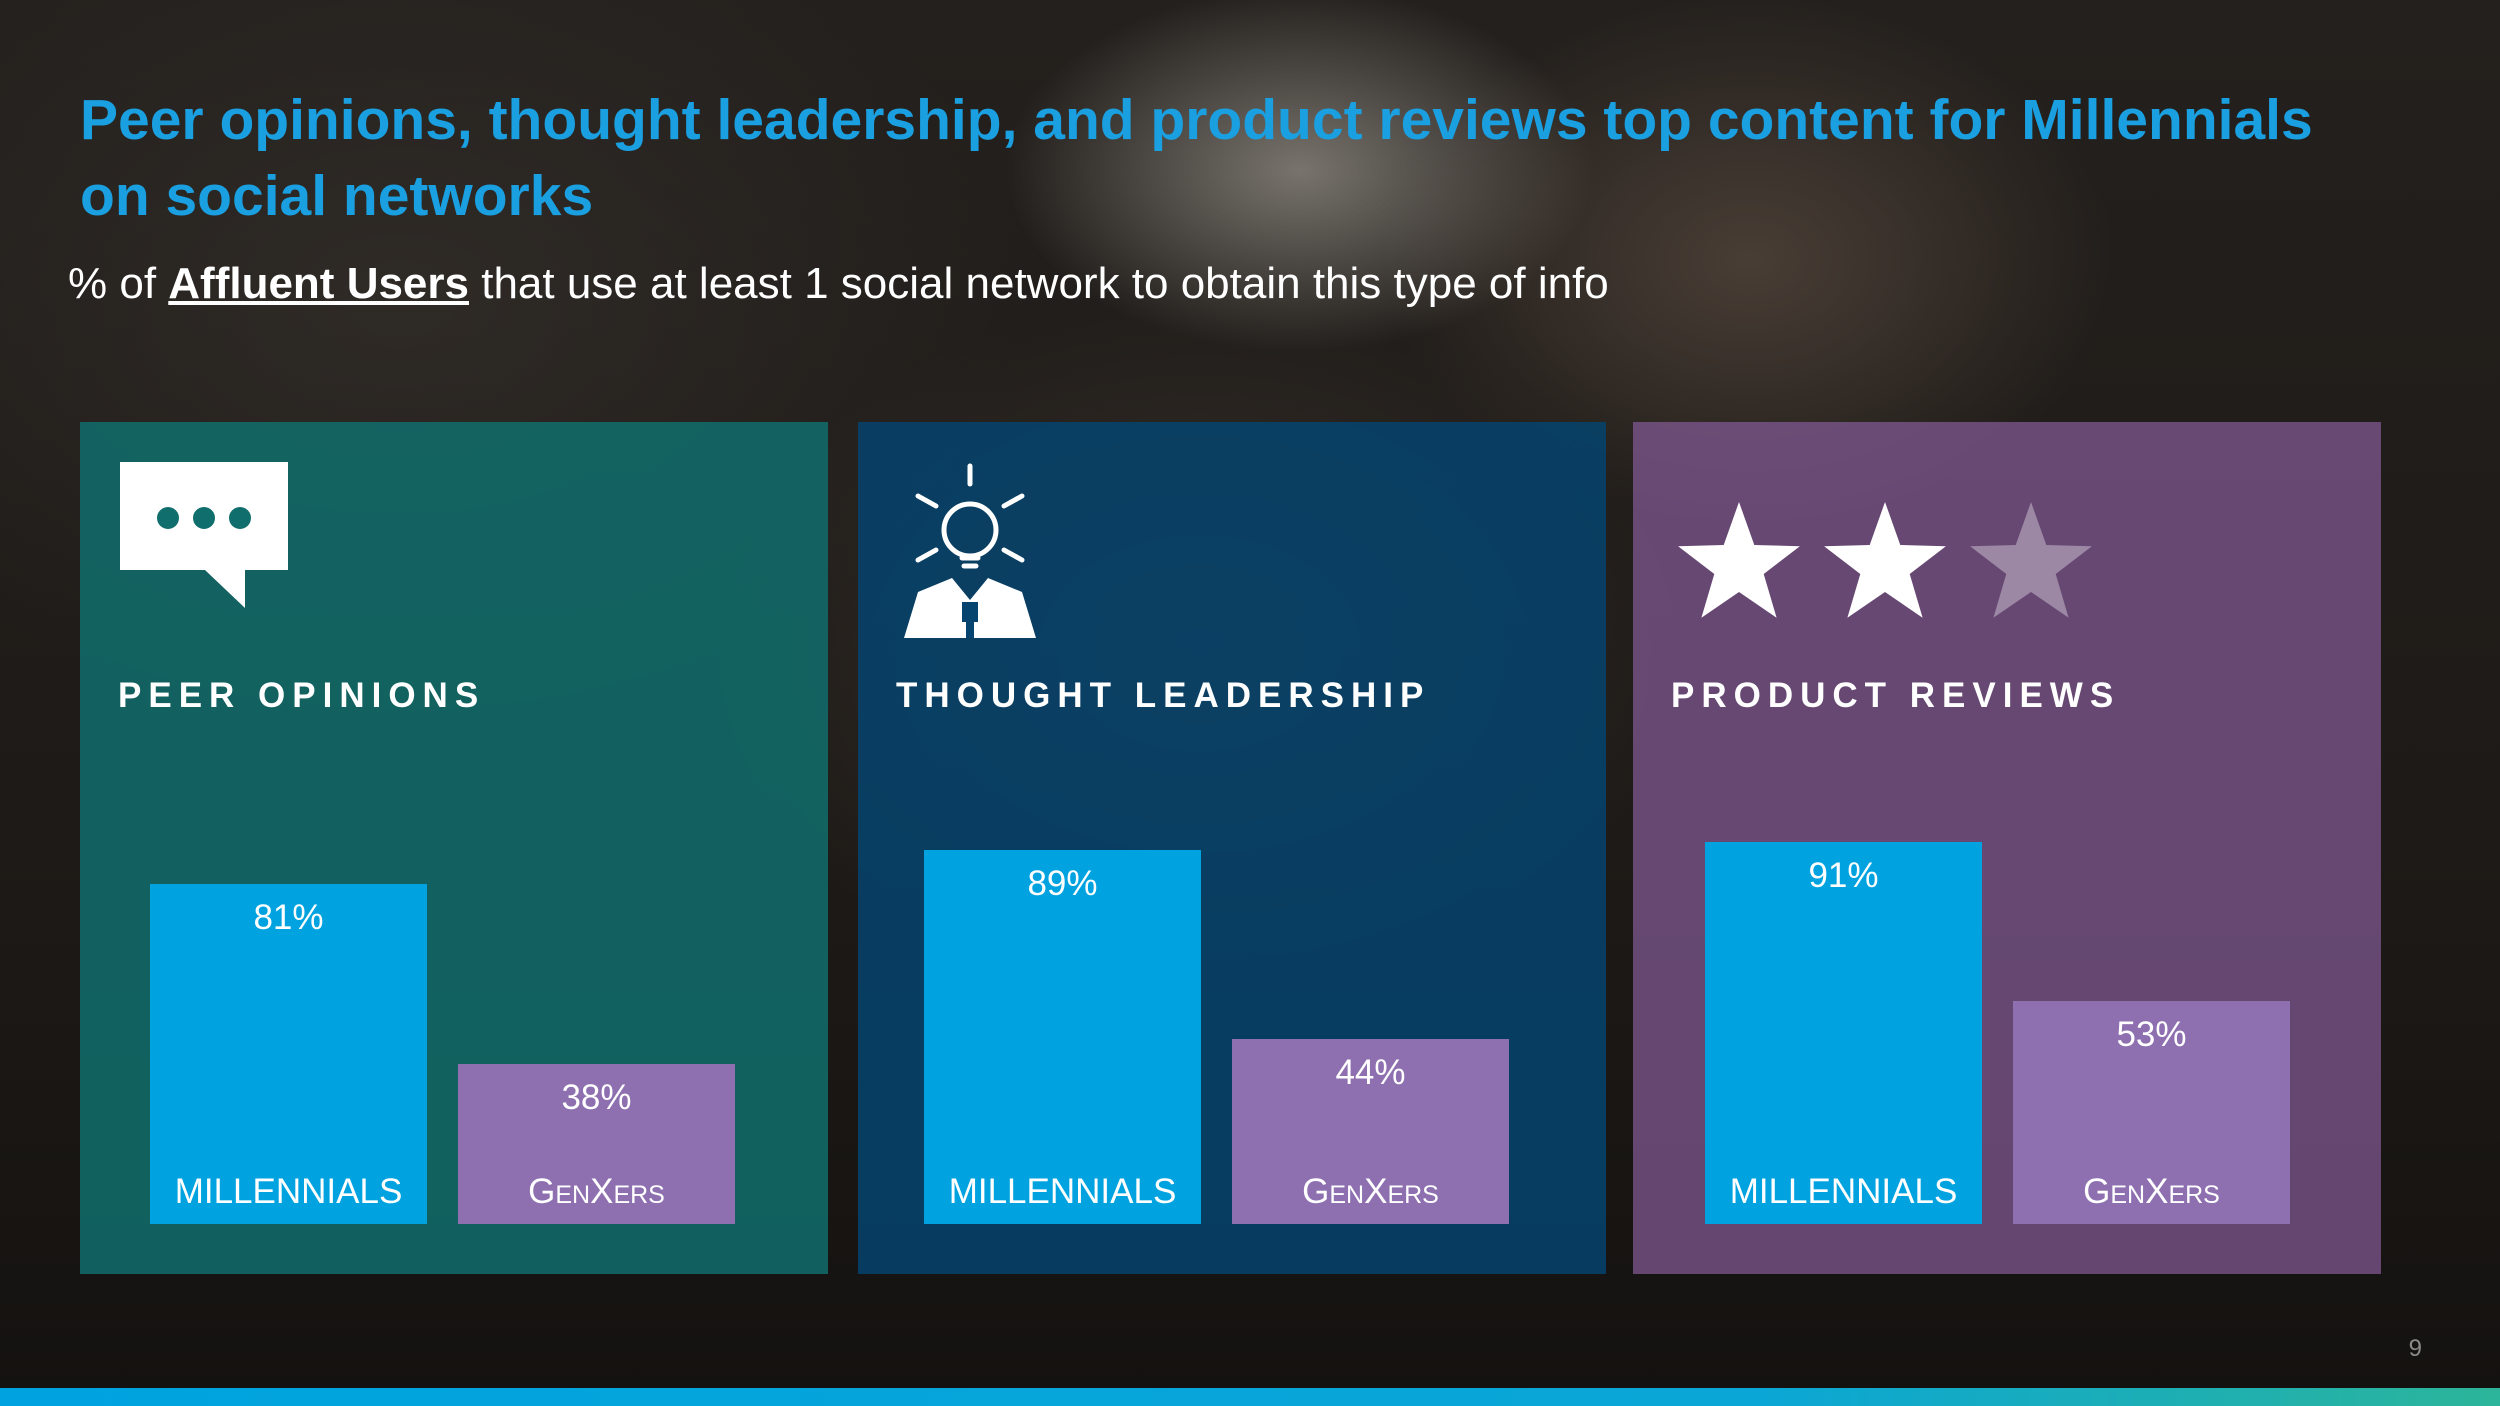 Image resolution: width=2500 pixels, height=1406 pixels. I want to click on bar-label-thought-genxers: GenXers, so click(1370, 1192).